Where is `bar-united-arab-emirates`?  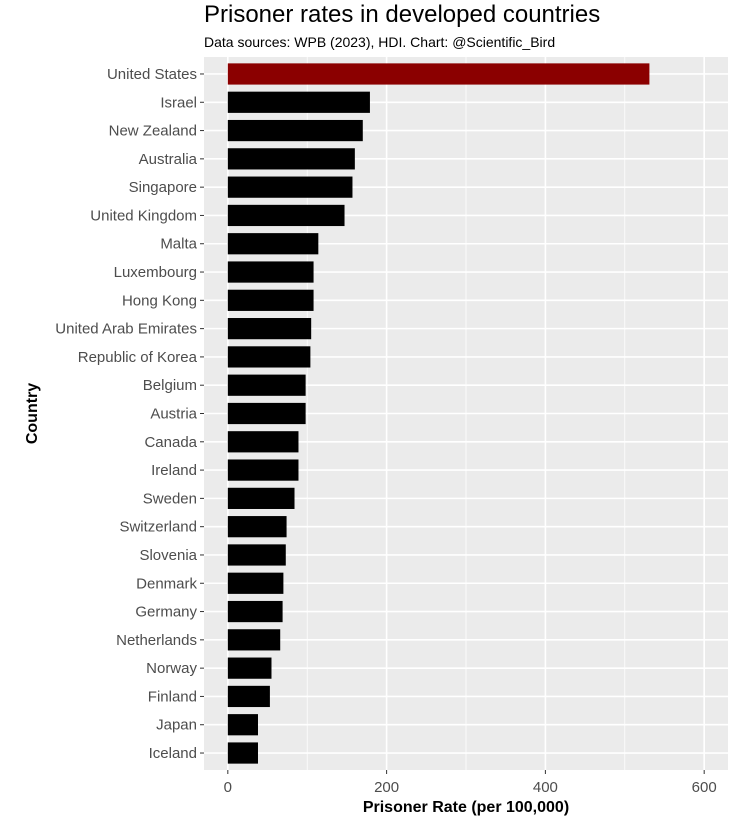 bar-united-arab-emirates is located at coordinates (269, 329).